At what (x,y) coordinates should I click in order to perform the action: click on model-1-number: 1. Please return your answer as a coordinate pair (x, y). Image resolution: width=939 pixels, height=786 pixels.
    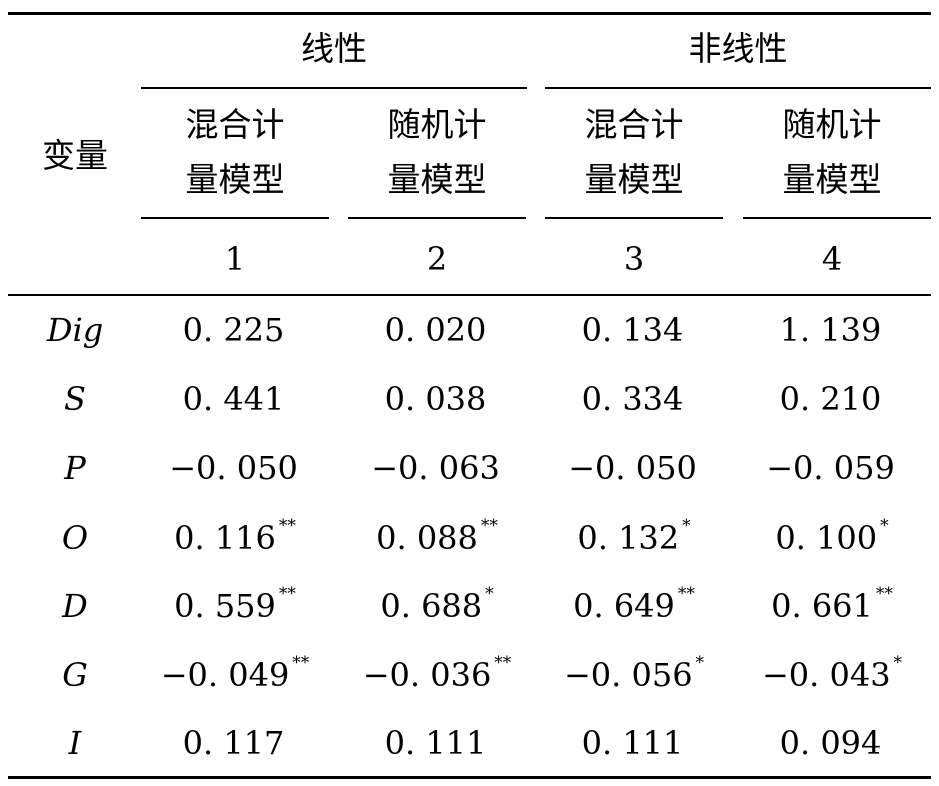
    Looking at the image, I should click on (235, 259).